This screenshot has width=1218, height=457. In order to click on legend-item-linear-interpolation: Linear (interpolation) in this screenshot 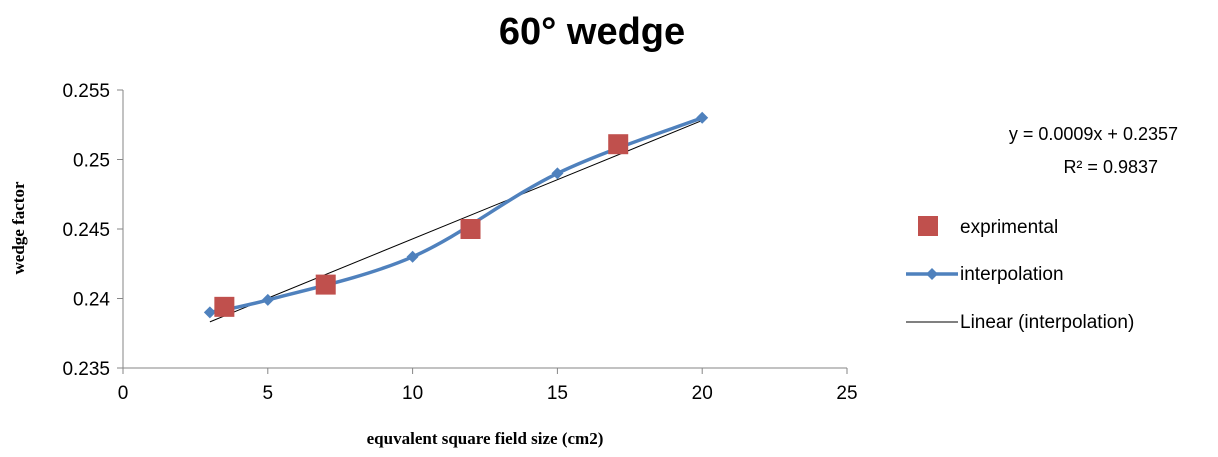, I will do `click(1020, 322)`.